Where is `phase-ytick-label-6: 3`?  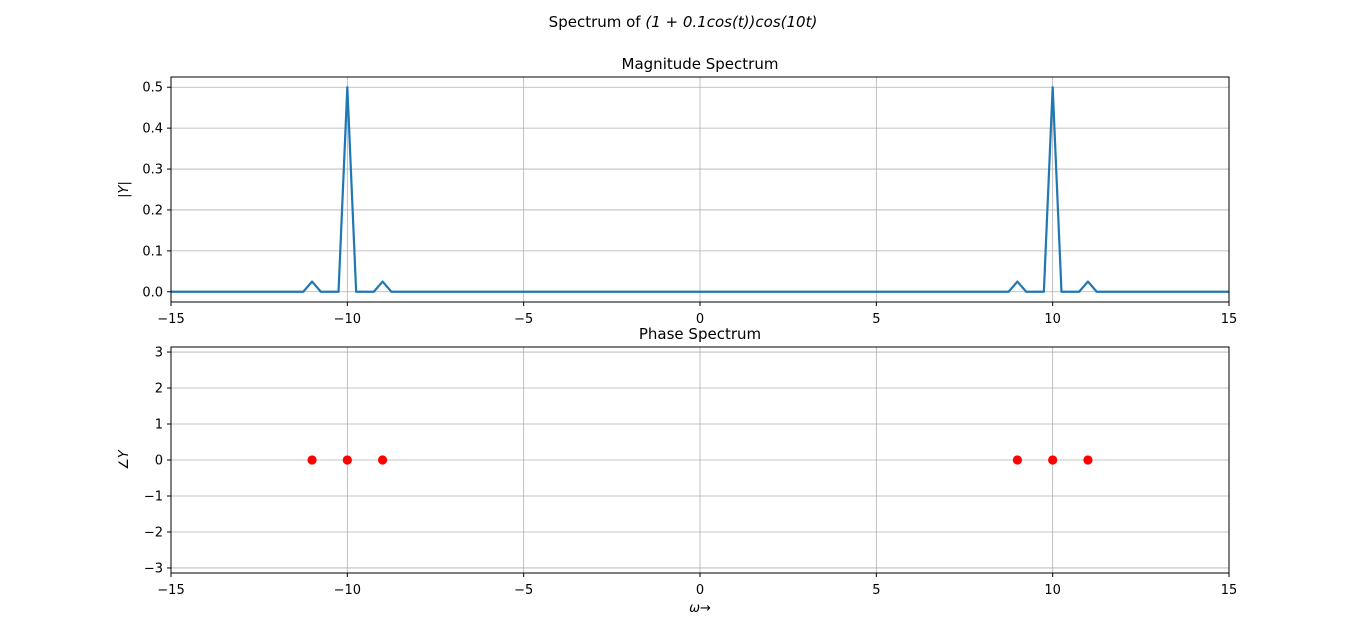 phase-ytick-label-6: 3 is located at coordinates (159, 353).